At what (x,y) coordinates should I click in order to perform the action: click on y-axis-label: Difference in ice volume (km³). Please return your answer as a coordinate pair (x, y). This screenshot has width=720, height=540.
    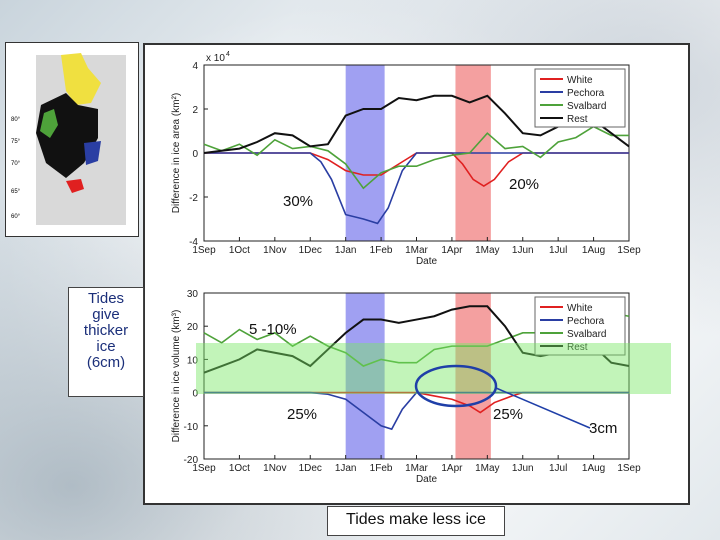
    Looking at the image, I should click on (176, 376).